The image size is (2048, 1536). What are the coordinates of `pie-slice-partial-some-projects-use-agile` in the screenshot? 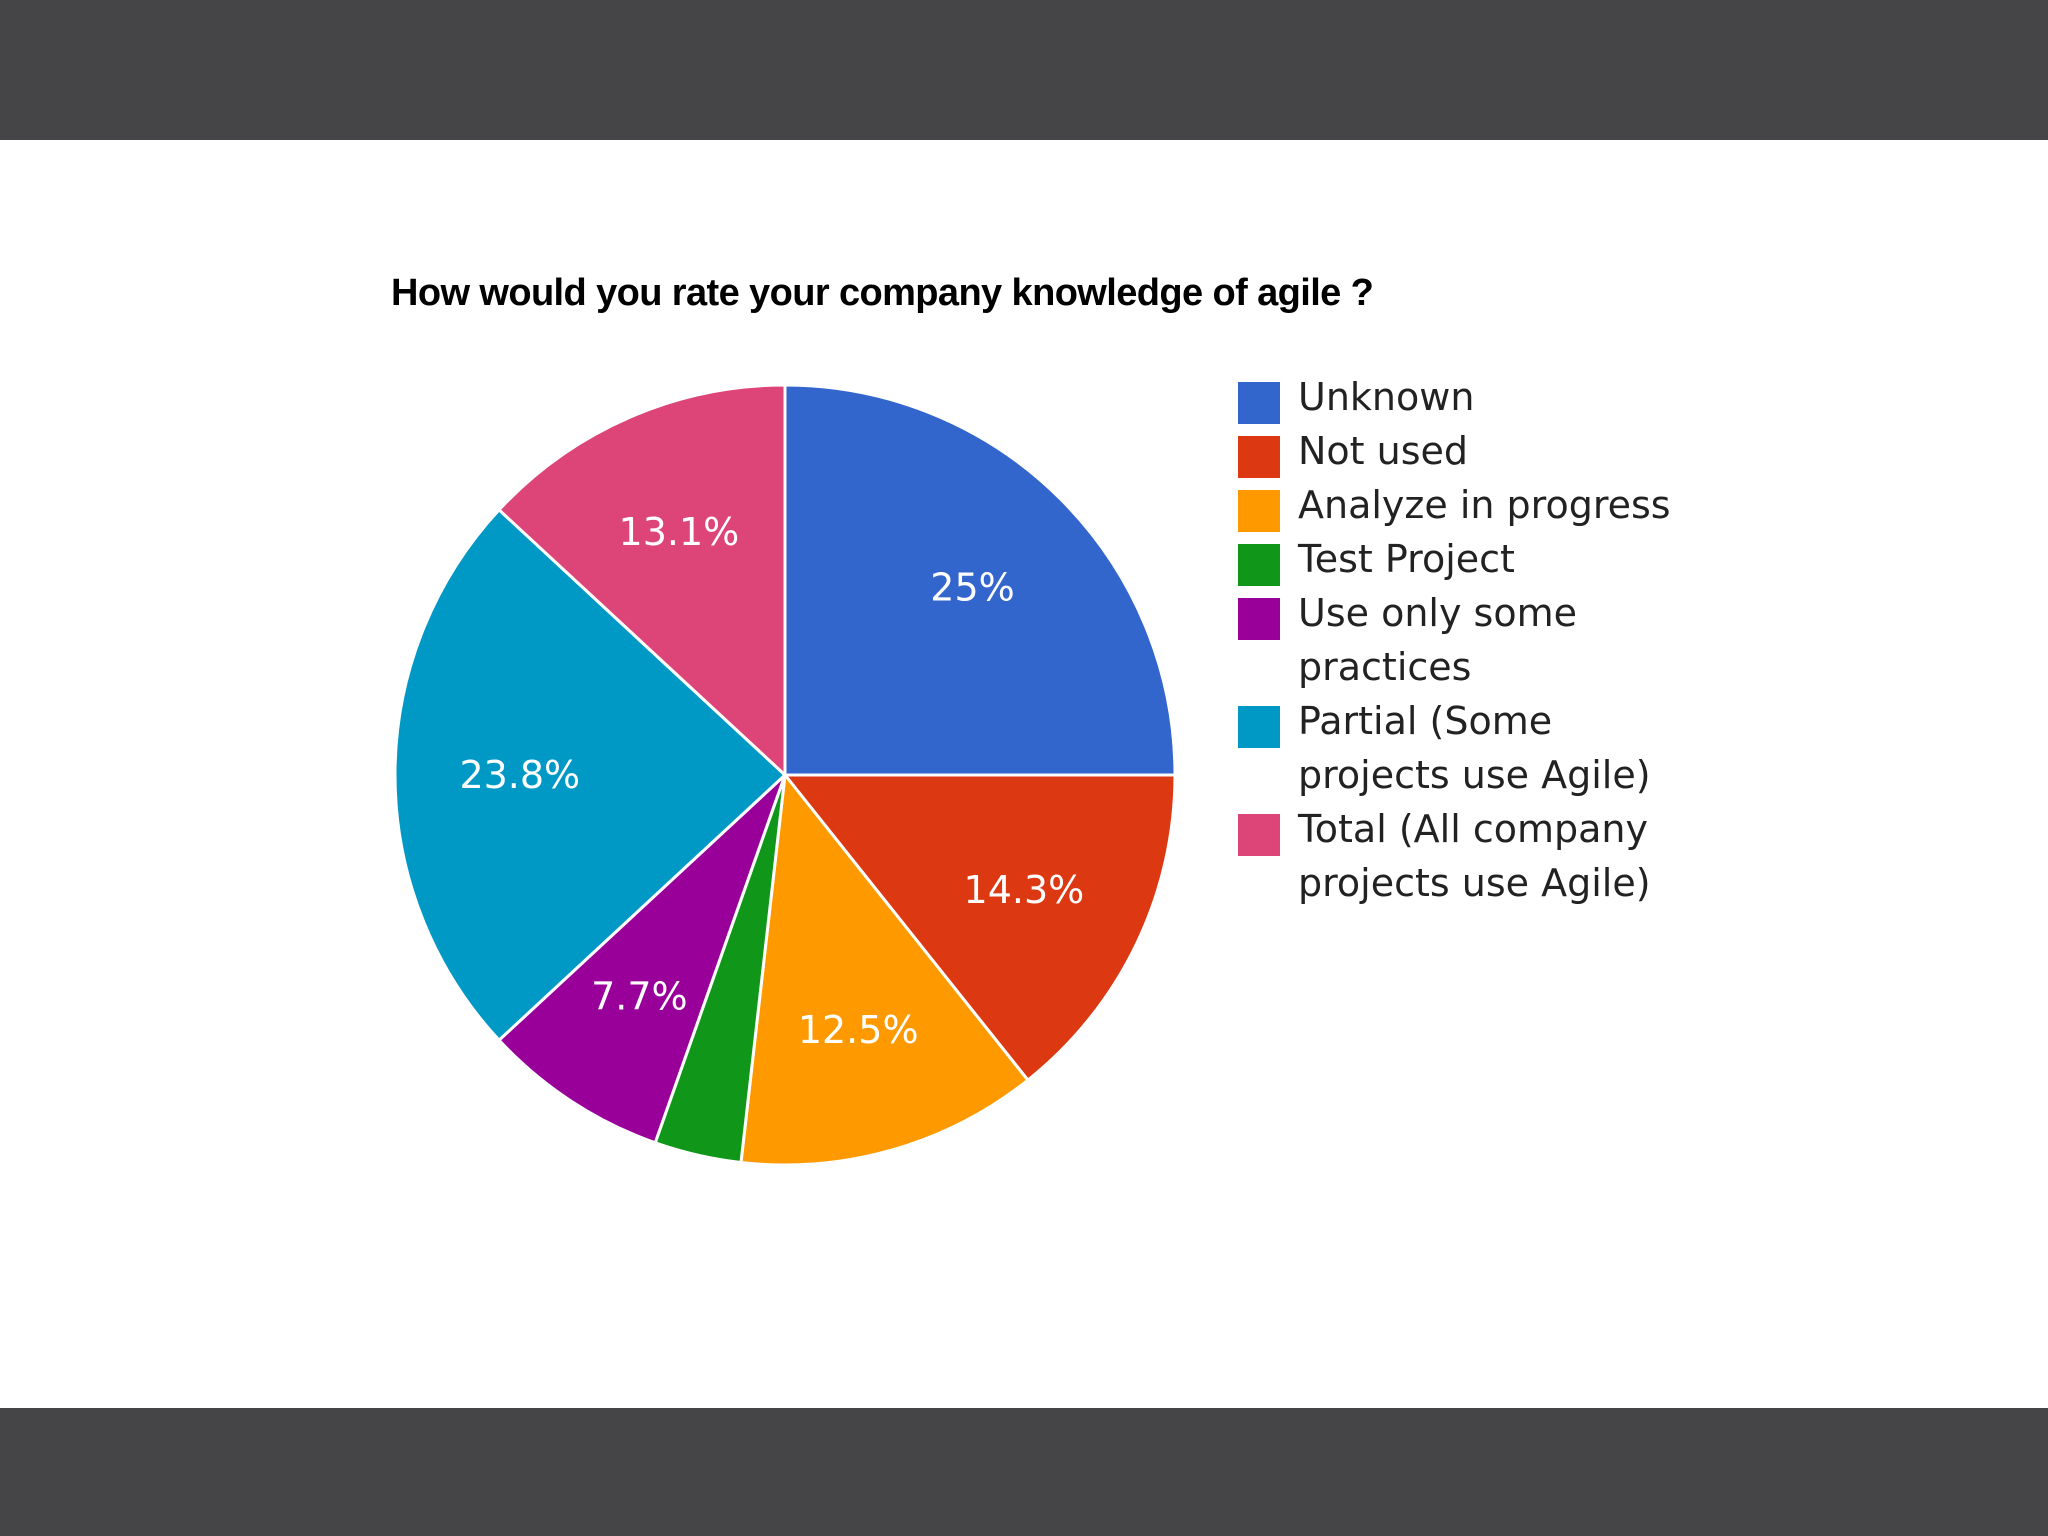 It's located at (590, 775).